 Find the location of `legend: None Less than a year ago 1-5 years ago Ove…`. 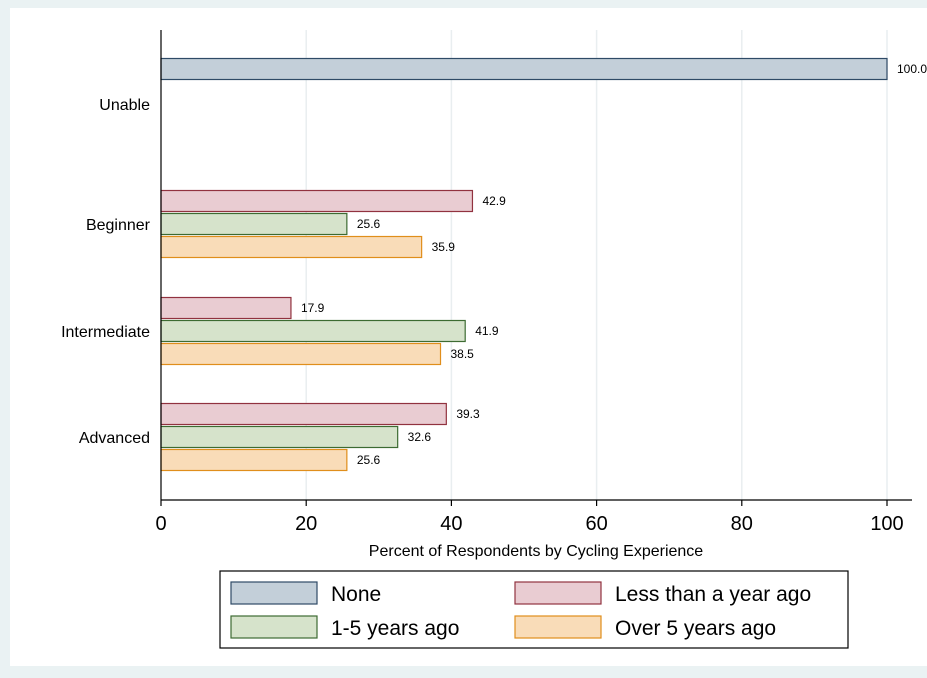

legend: None Less than a year ago 1-5 years ago Ove… is located at coordinates (534, 609).